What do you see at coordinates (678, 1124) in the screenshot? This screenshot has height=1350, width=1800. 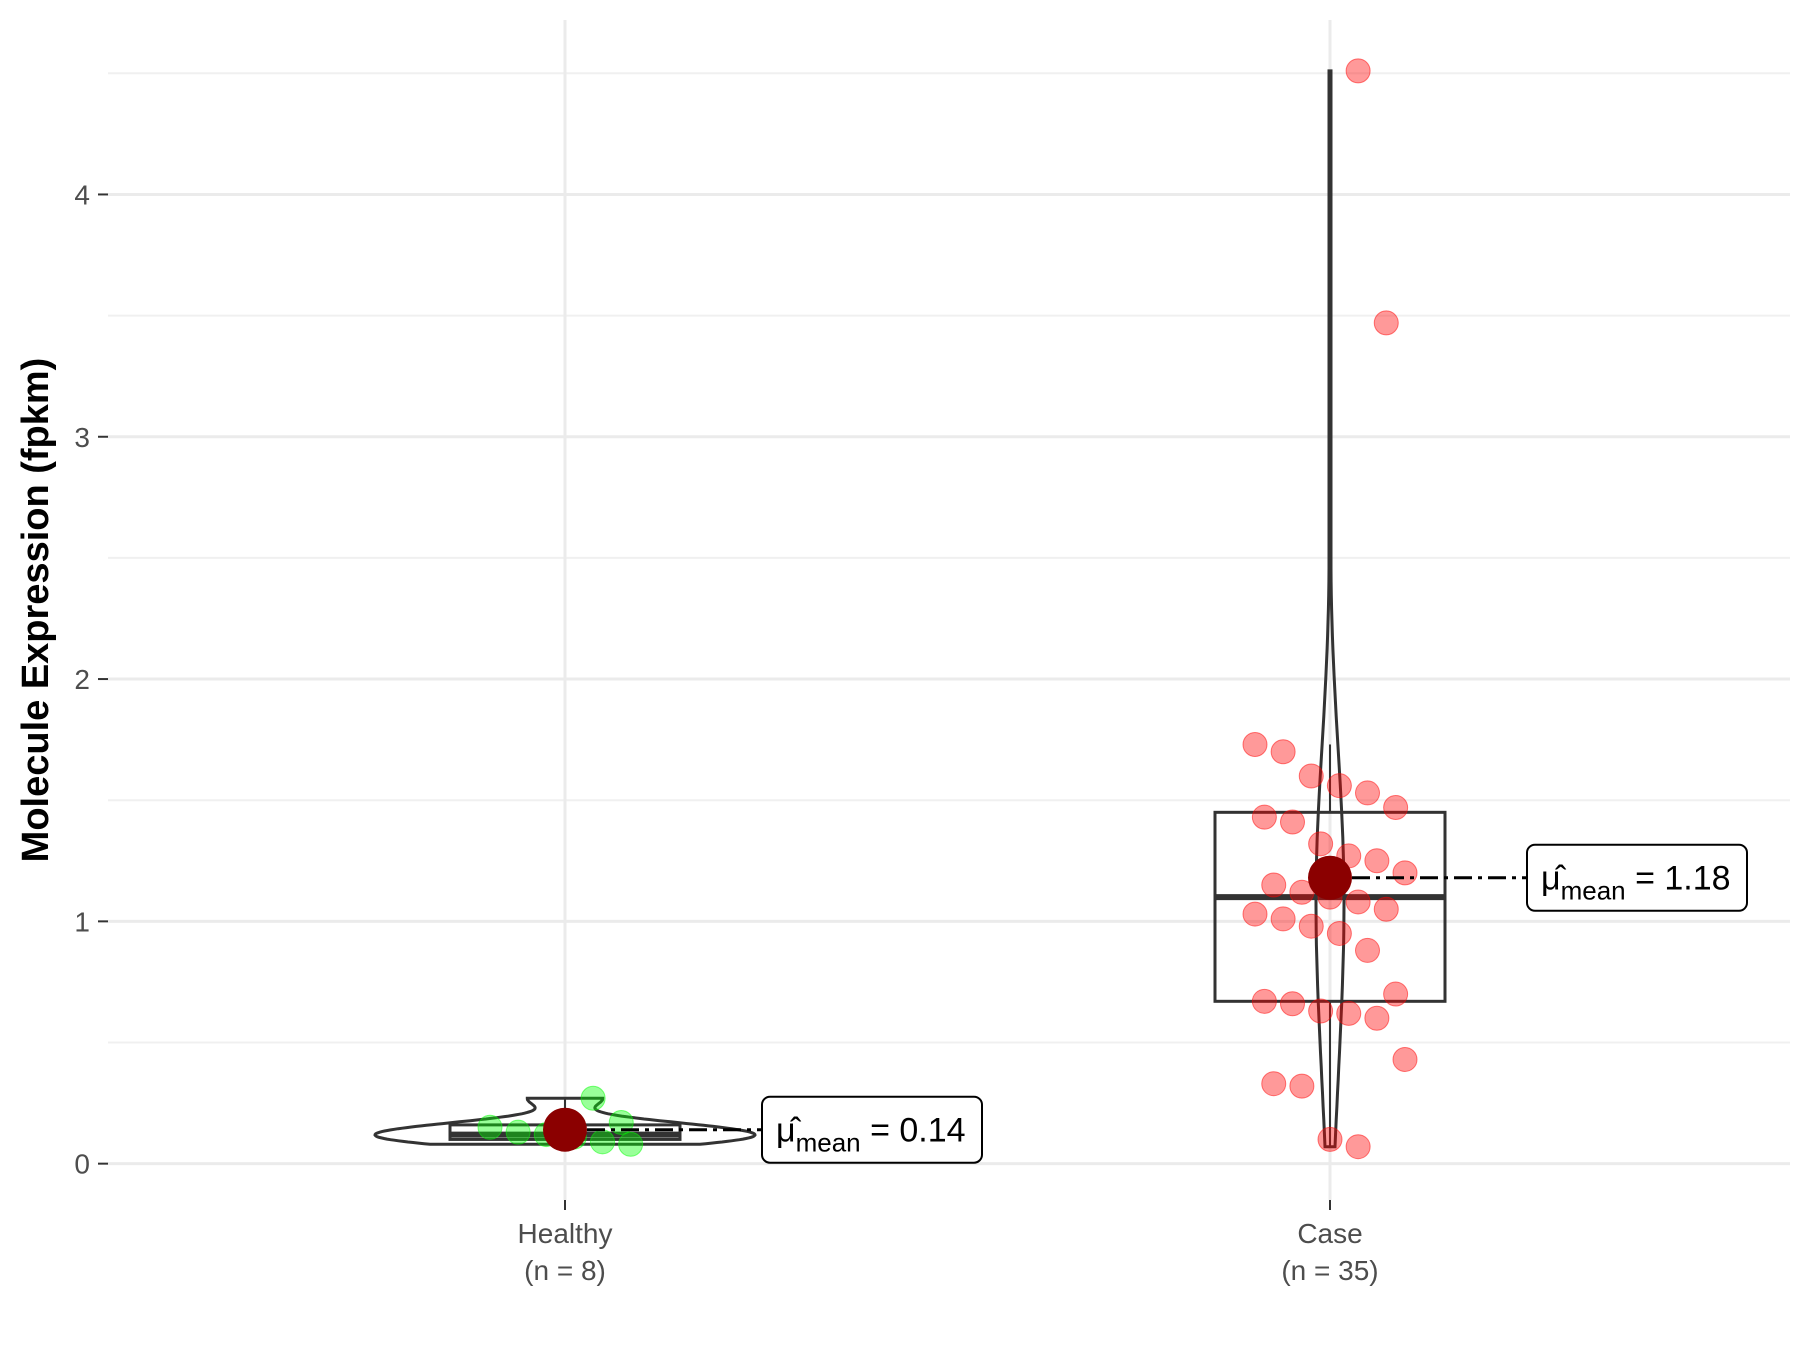 I see `group-healthy: μ̂mean = 0.14` at bounding box center [678, 1124].